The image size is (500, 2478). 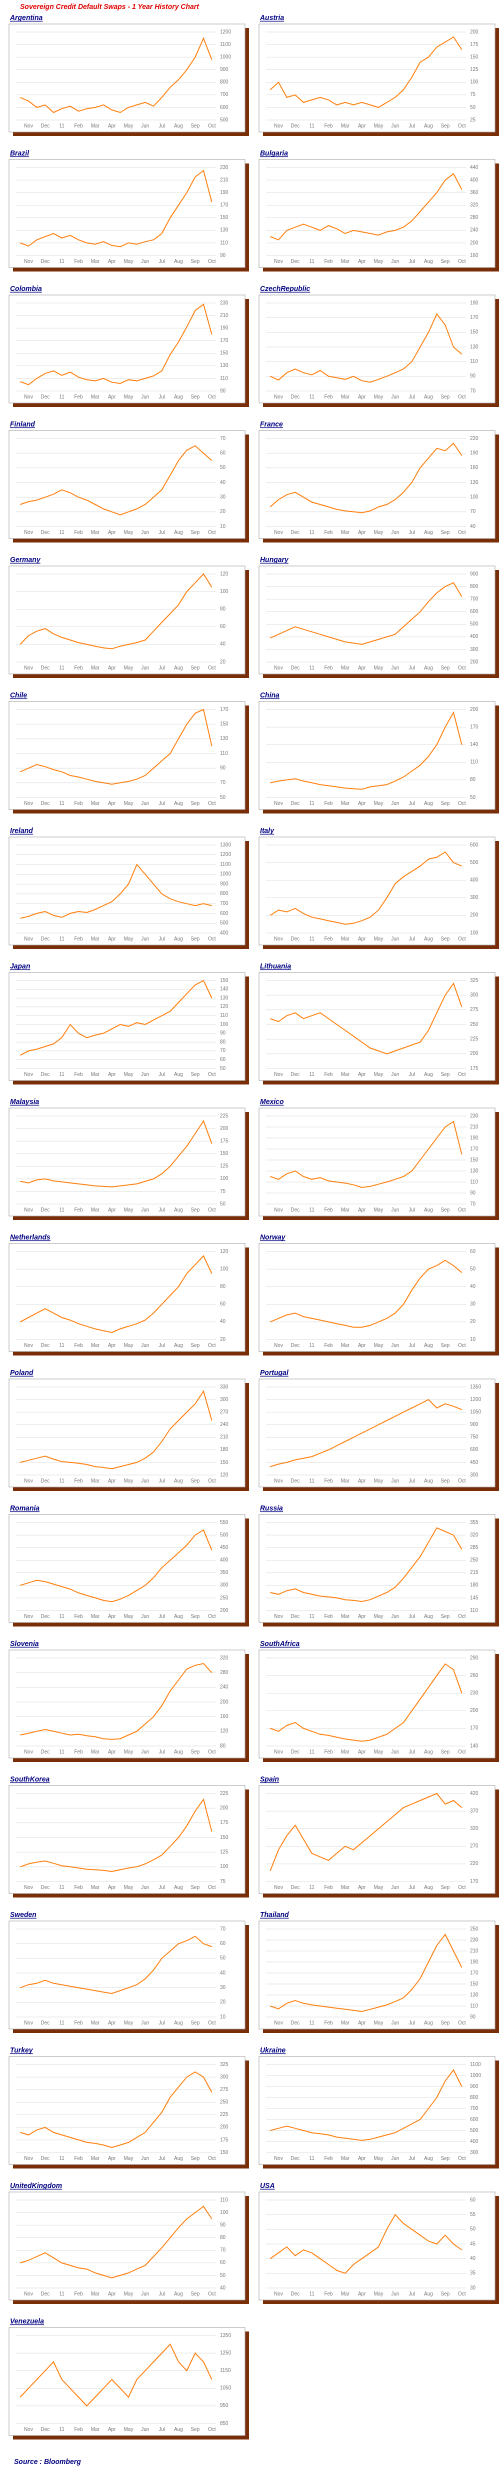 I want to click on y-tick-label: 75, so click(x=223, y=1192).